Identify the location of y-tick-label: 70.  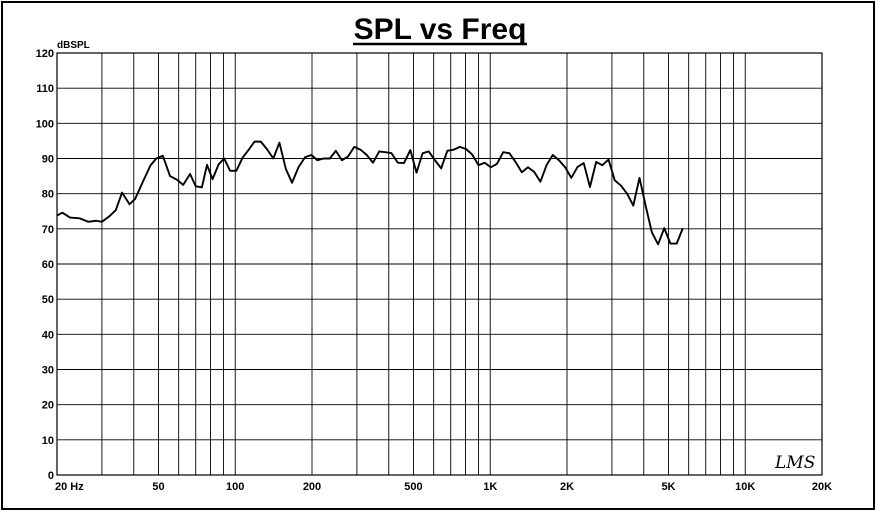
(48, 230).